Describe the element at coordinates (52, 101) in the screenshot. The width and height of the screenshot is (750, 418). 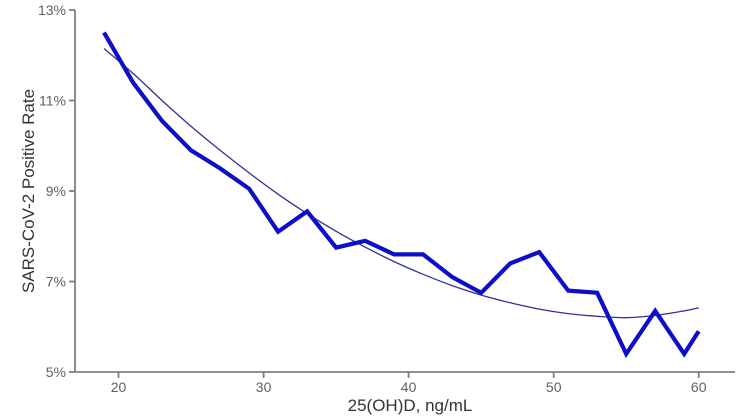
I see `y-tick-label: 11%` at that location.